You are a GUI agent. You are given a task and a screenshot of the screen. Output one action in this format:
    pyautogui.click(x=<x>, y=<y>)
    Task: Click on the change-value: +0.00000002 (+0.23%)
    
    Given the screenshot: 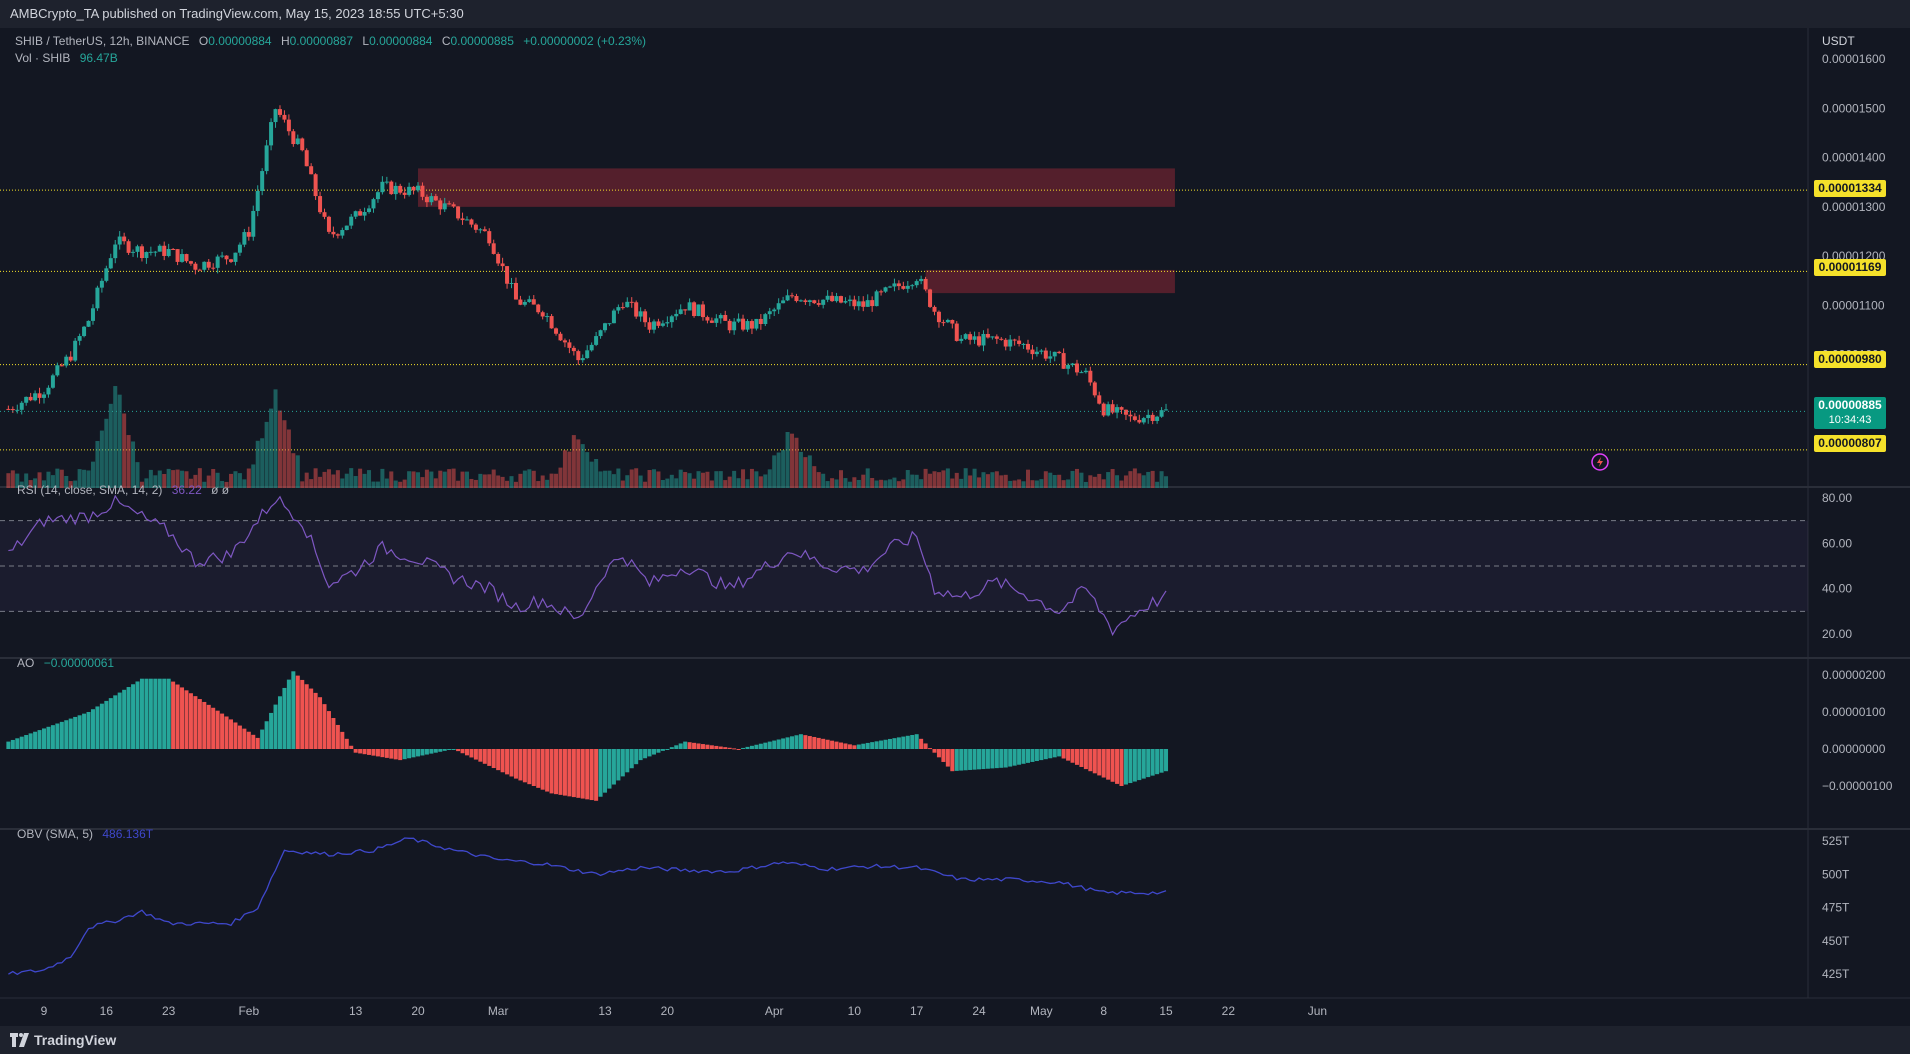 What is the action you would take?
    pyautogui.click(x=584, y=41)
    